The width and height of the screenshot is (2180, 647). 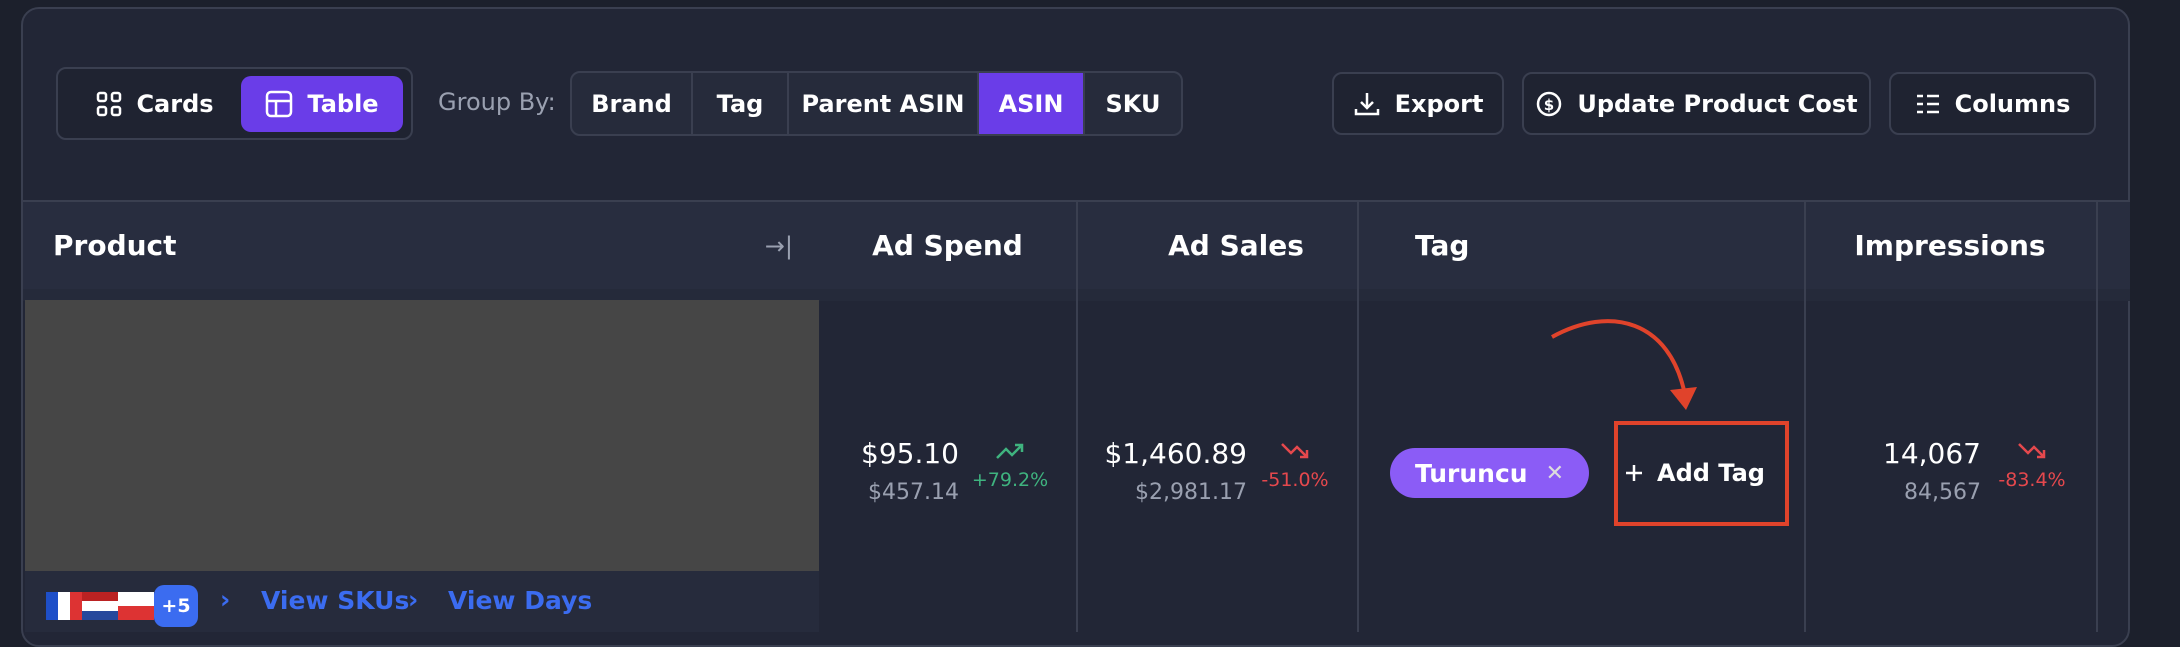 I want to click on group-option: ASIN, so click(x=1032, y=103).